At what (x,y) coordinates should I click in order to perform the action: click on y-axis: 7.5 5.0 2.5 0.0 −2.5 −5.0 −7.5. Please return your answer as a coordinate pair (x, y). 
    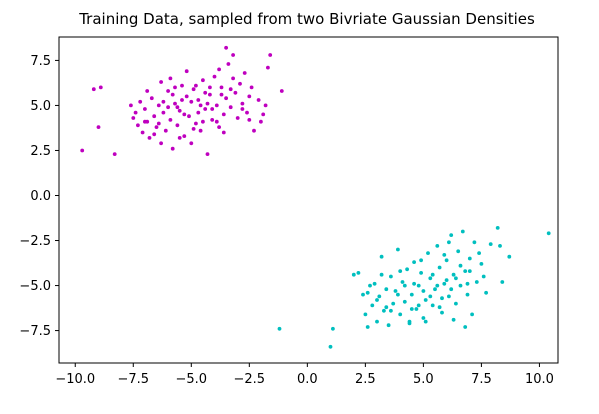
    Looking at the image, I should click on (39, 196).